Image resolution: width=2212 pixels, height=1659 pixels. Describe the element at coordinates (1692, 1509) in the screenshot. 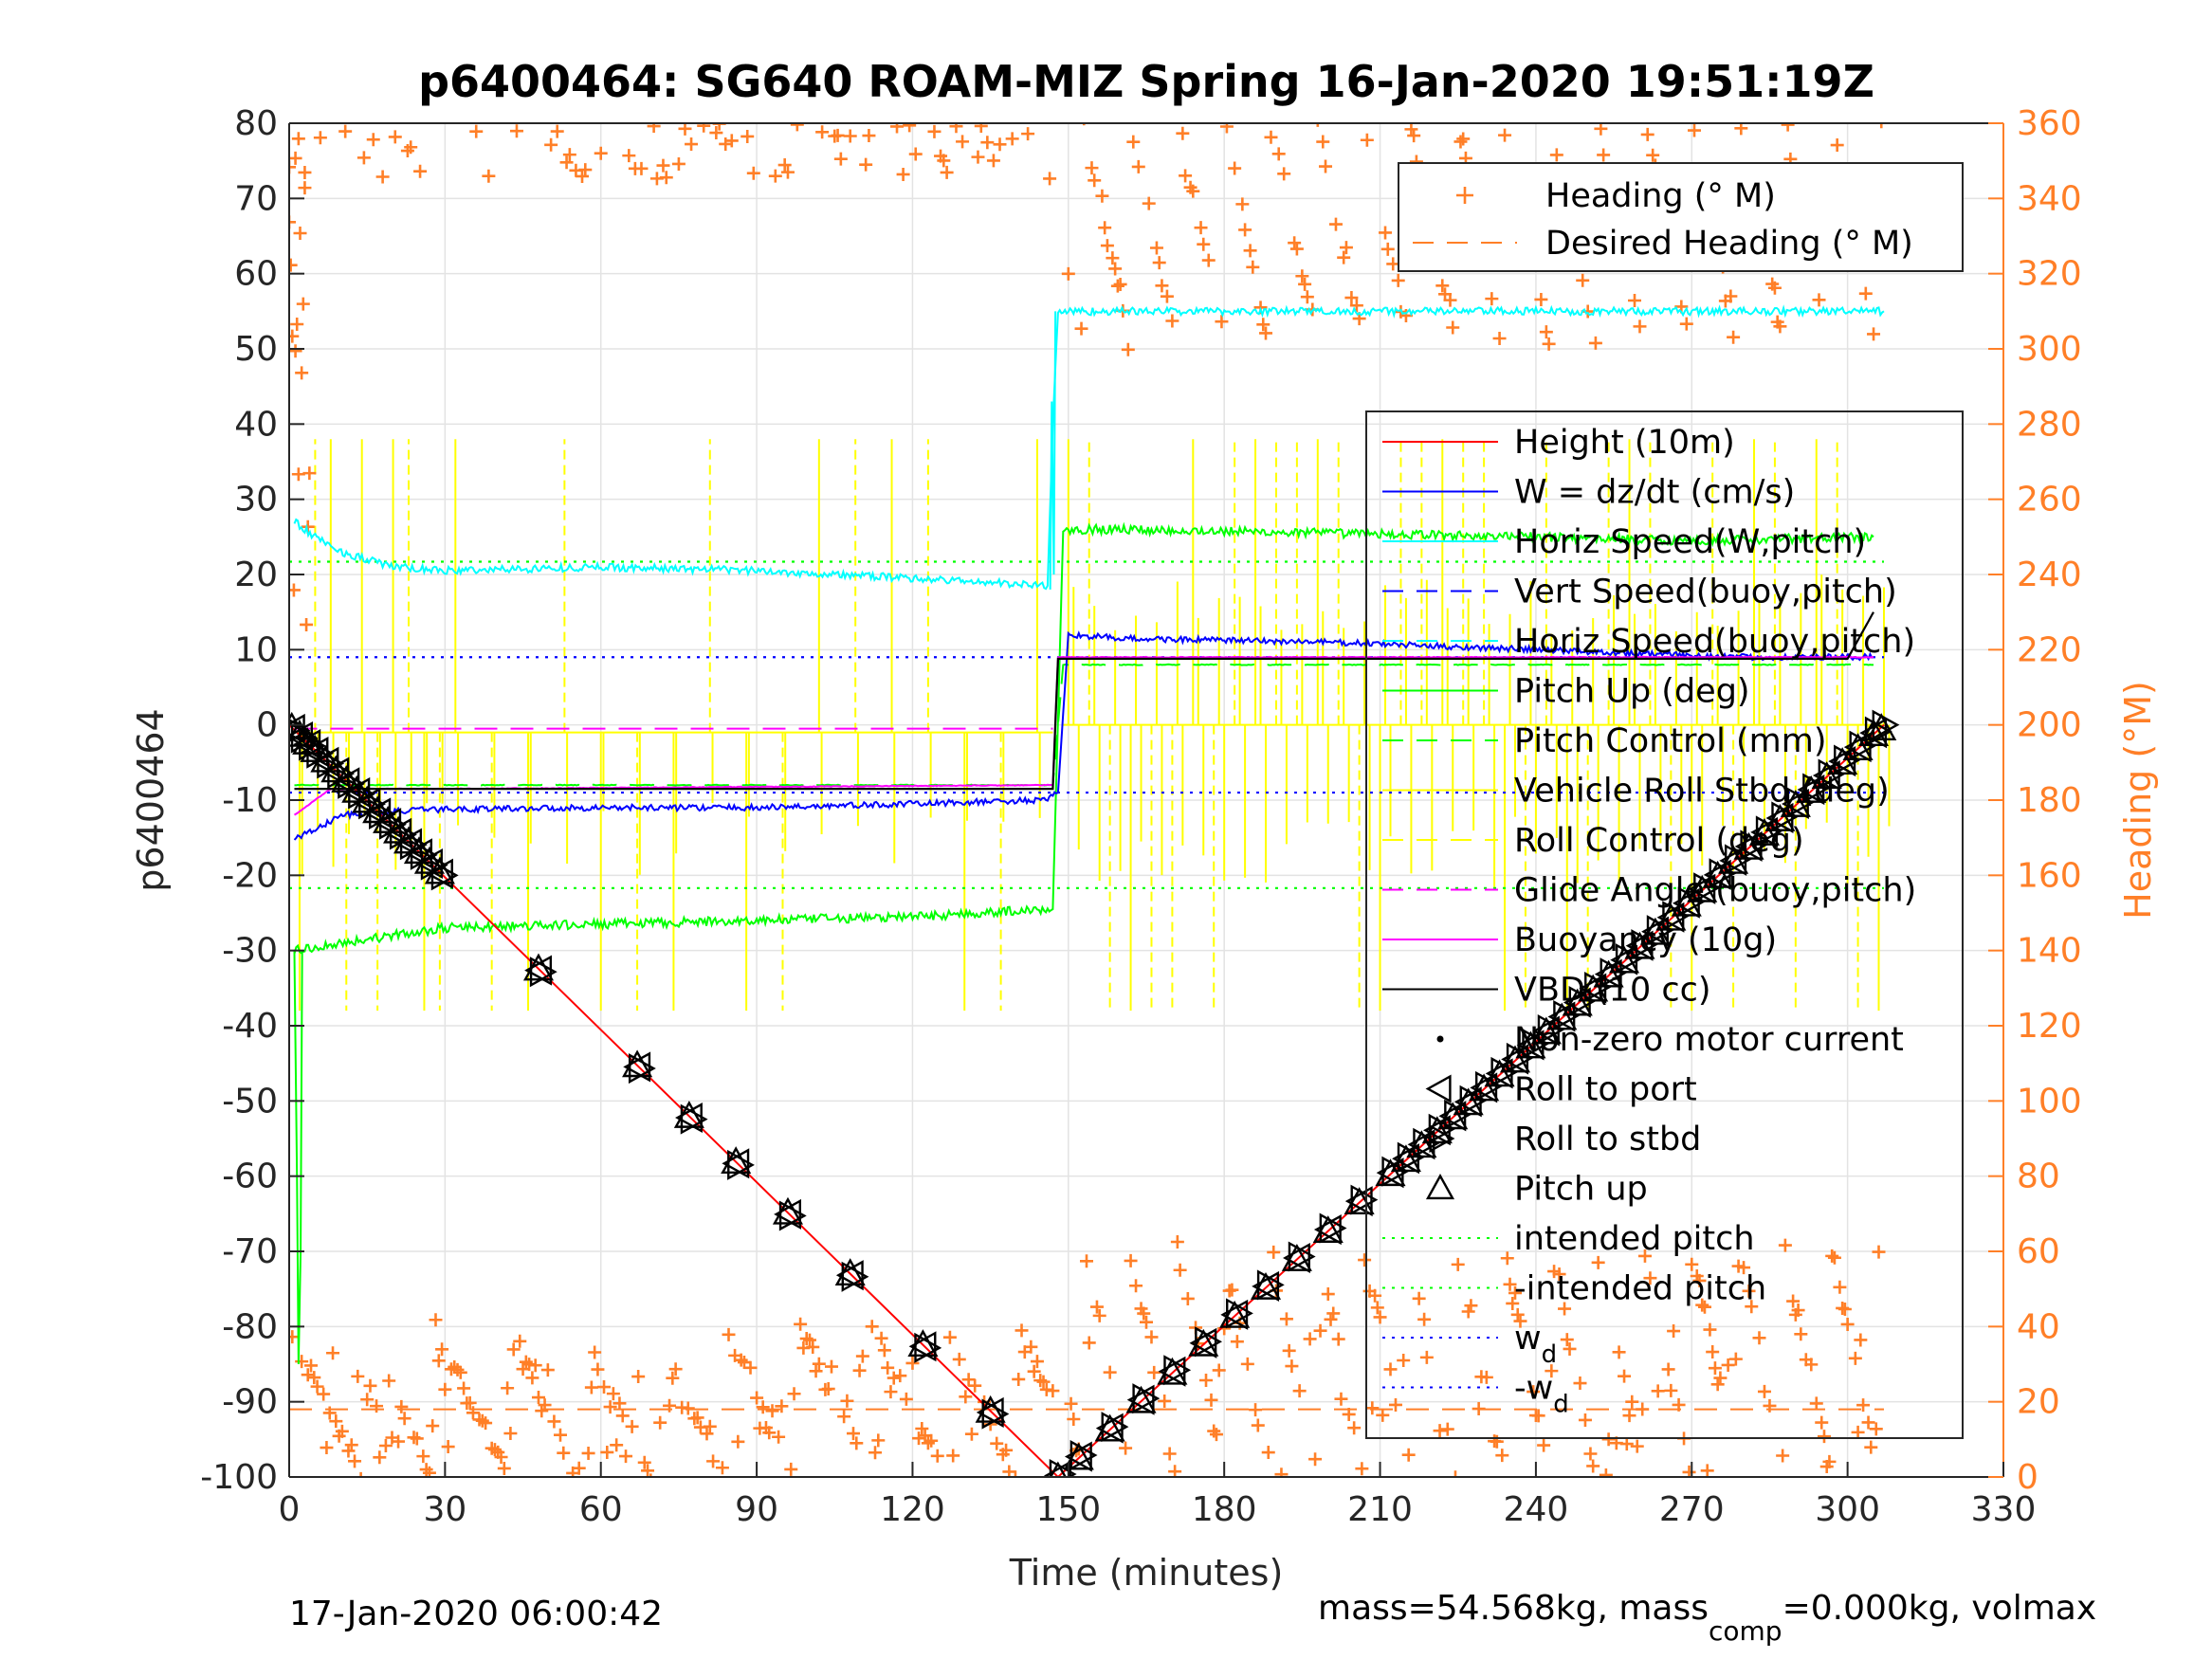

I see `x-tick-label-9: 270` at that location.